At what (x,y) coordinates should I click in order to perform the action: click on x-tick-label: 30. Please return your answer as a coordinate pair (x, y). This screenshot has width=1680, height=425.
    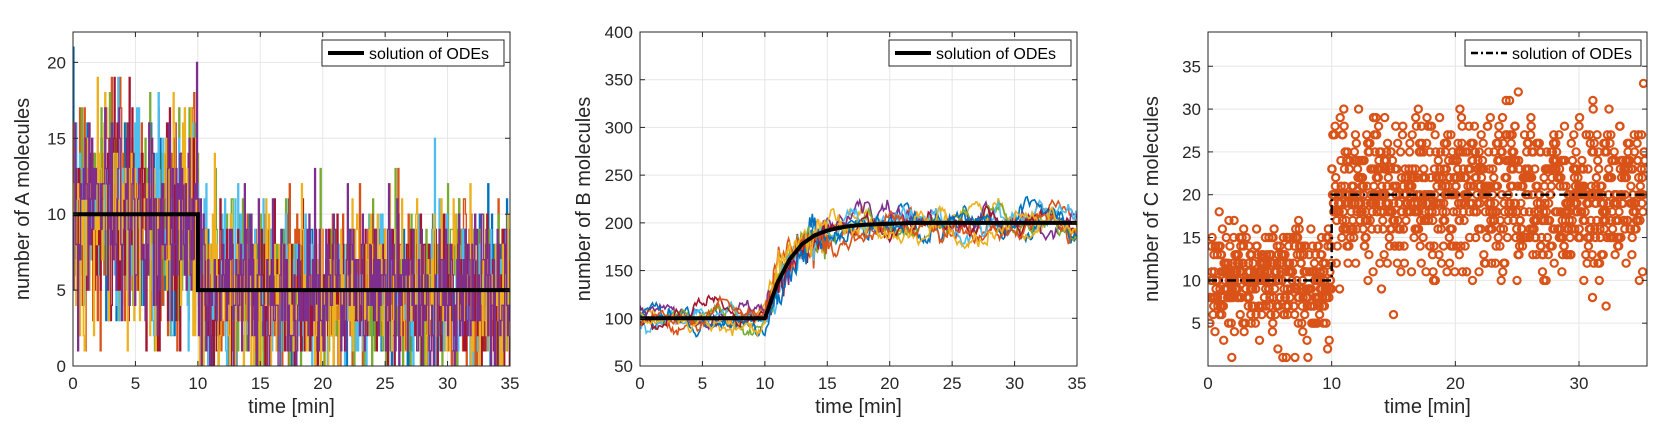
    Looking at the image, I should click on (1579, 383).